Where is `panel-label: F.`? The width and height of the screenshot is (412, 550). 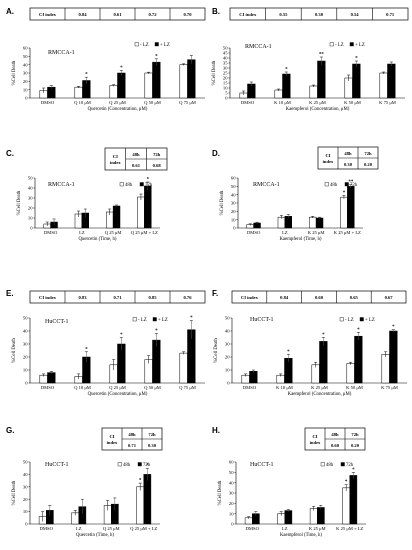
panel-label: F. is located at coordinates (215, 293).